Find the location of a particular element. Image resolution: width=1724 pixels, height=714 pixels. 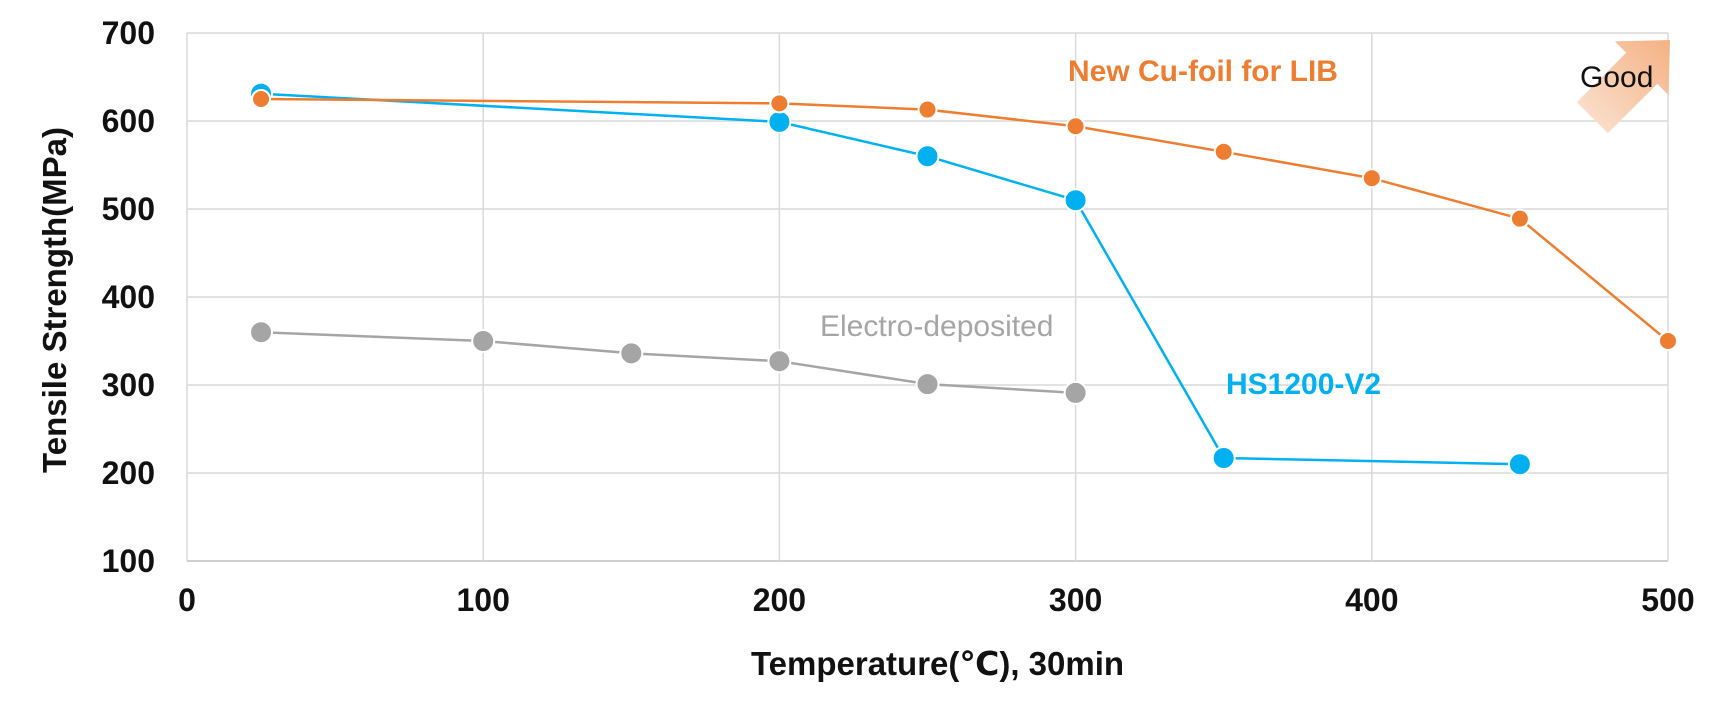

series-label: HS1200-V2 is located at coordinates (1303, 384).